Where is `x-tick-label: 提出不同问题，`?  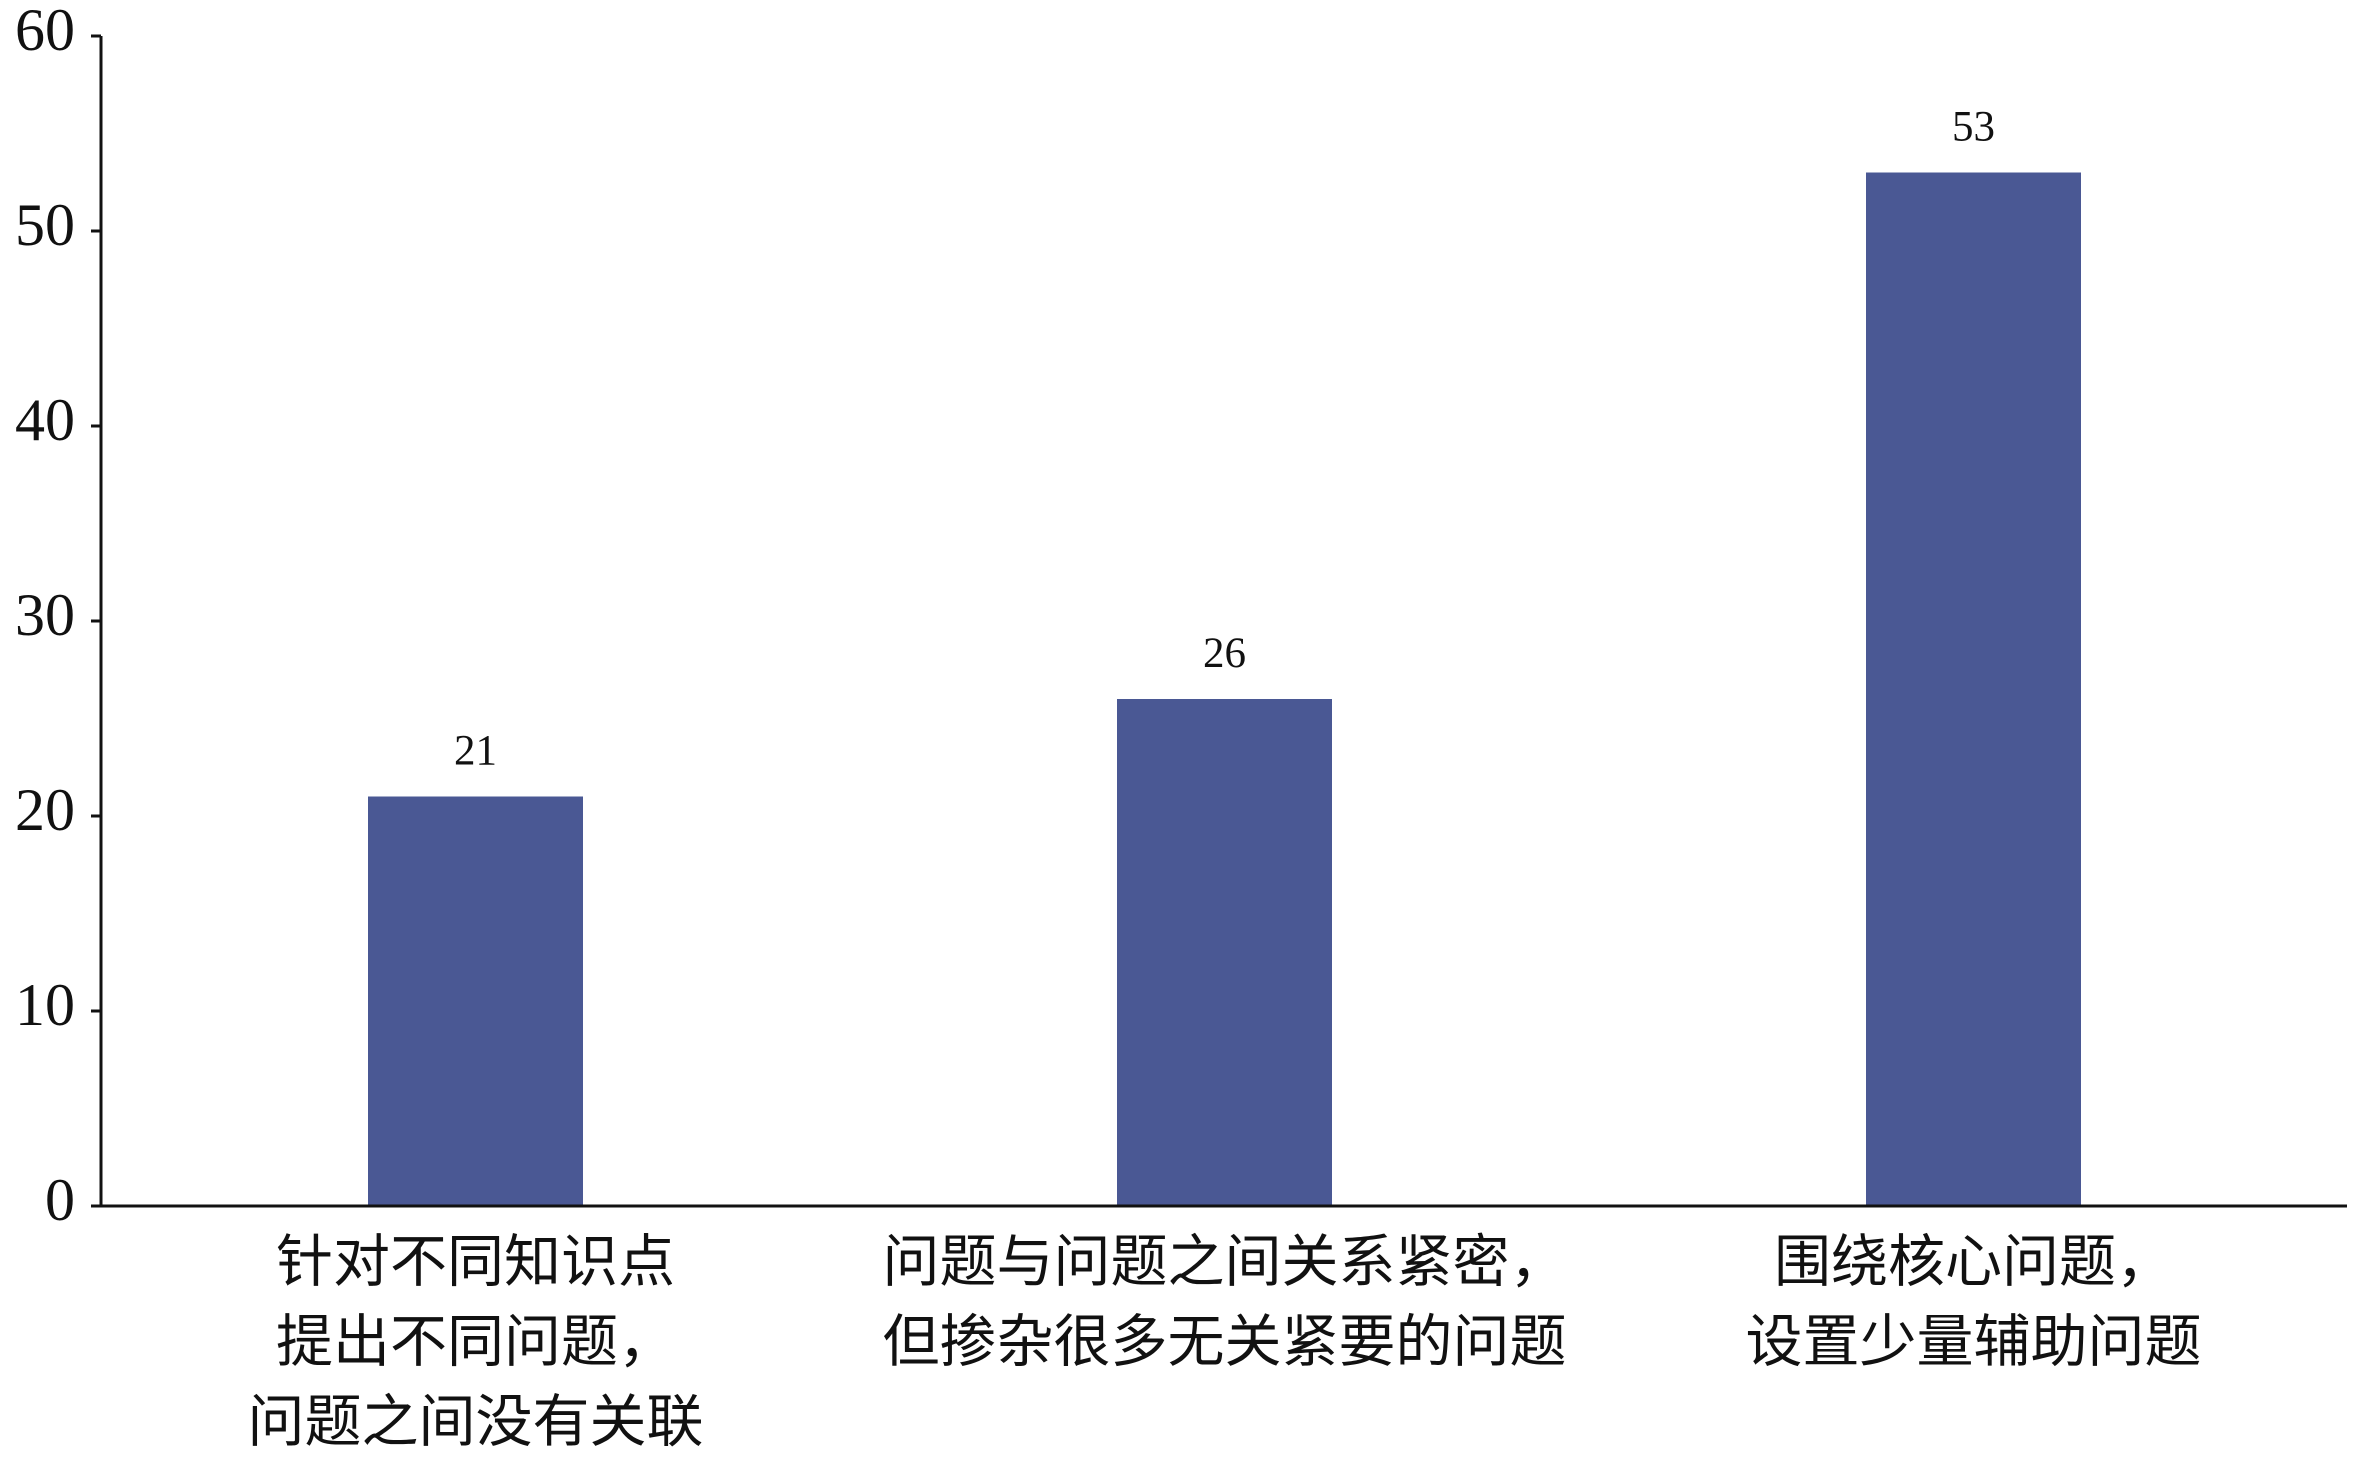 x-tick-label: 提出不同问题， is located at coordinates (475, 1342).